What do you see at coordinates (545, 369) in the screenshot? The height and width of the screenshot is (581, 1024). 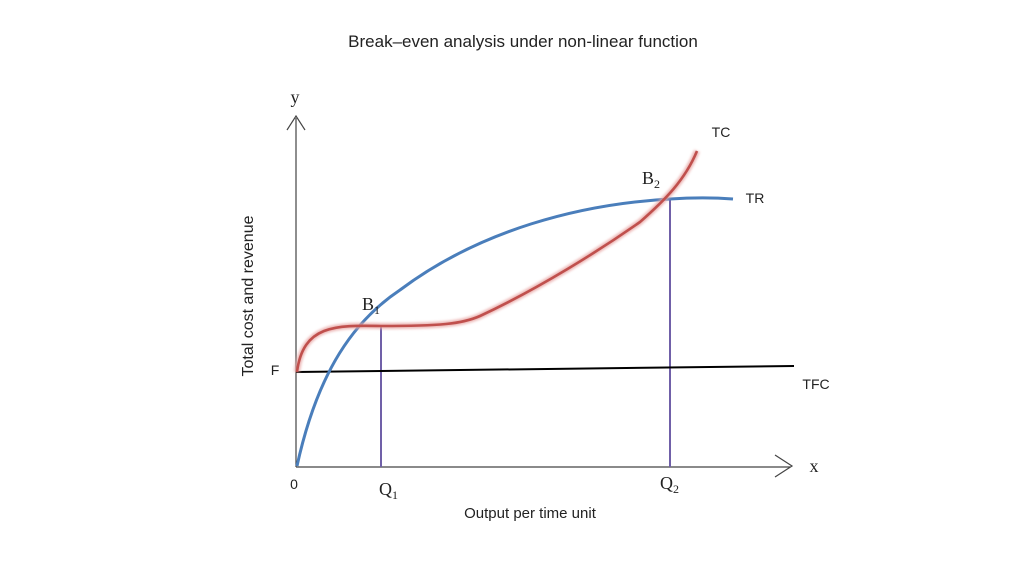 I see `tfc-line` at bounding box center [545, 369].